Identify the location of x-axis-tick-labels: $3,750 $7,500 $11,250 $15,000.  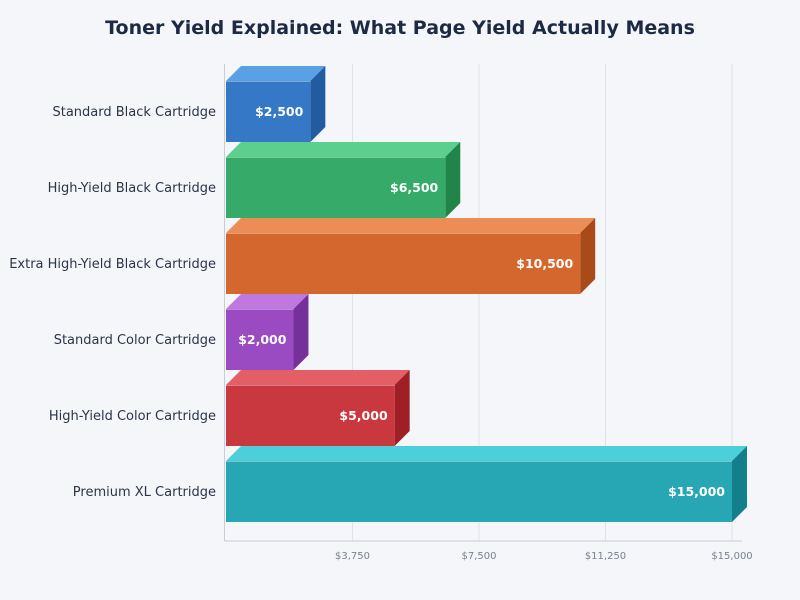
(544, 556).